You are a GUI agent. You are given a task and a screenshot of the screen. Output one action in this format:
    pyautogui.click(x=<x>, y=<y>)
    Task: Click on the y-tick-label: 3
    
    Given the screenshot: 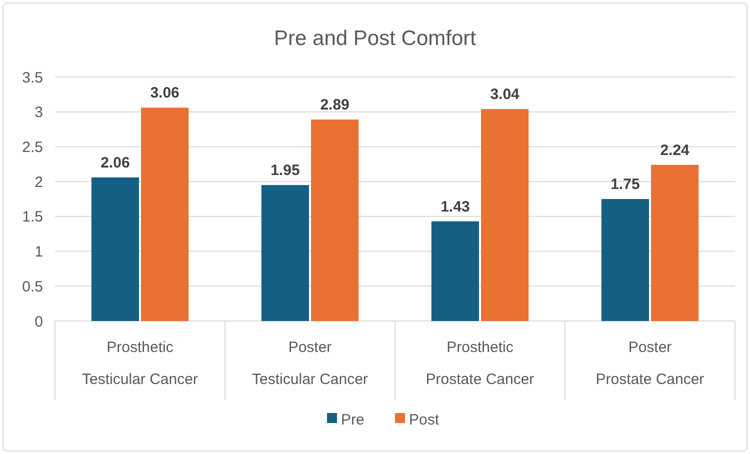 What is the action you would take?
    pyautogui.click(x=38, y=113)
    